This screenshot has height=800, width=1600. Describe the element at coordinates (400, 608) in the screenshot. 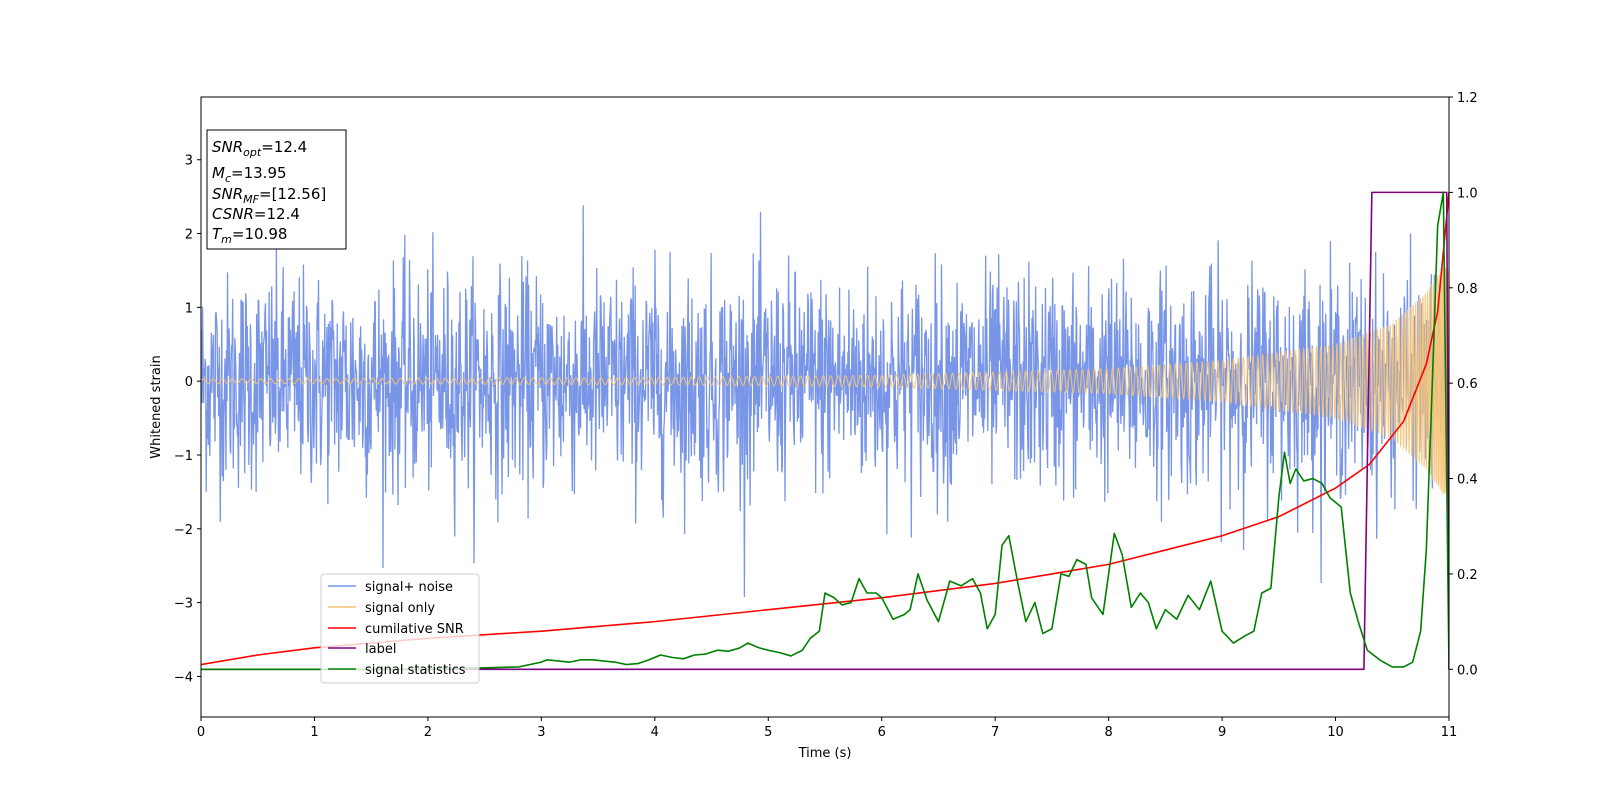

I see `legend-label-signal-only: signal only` at that location.